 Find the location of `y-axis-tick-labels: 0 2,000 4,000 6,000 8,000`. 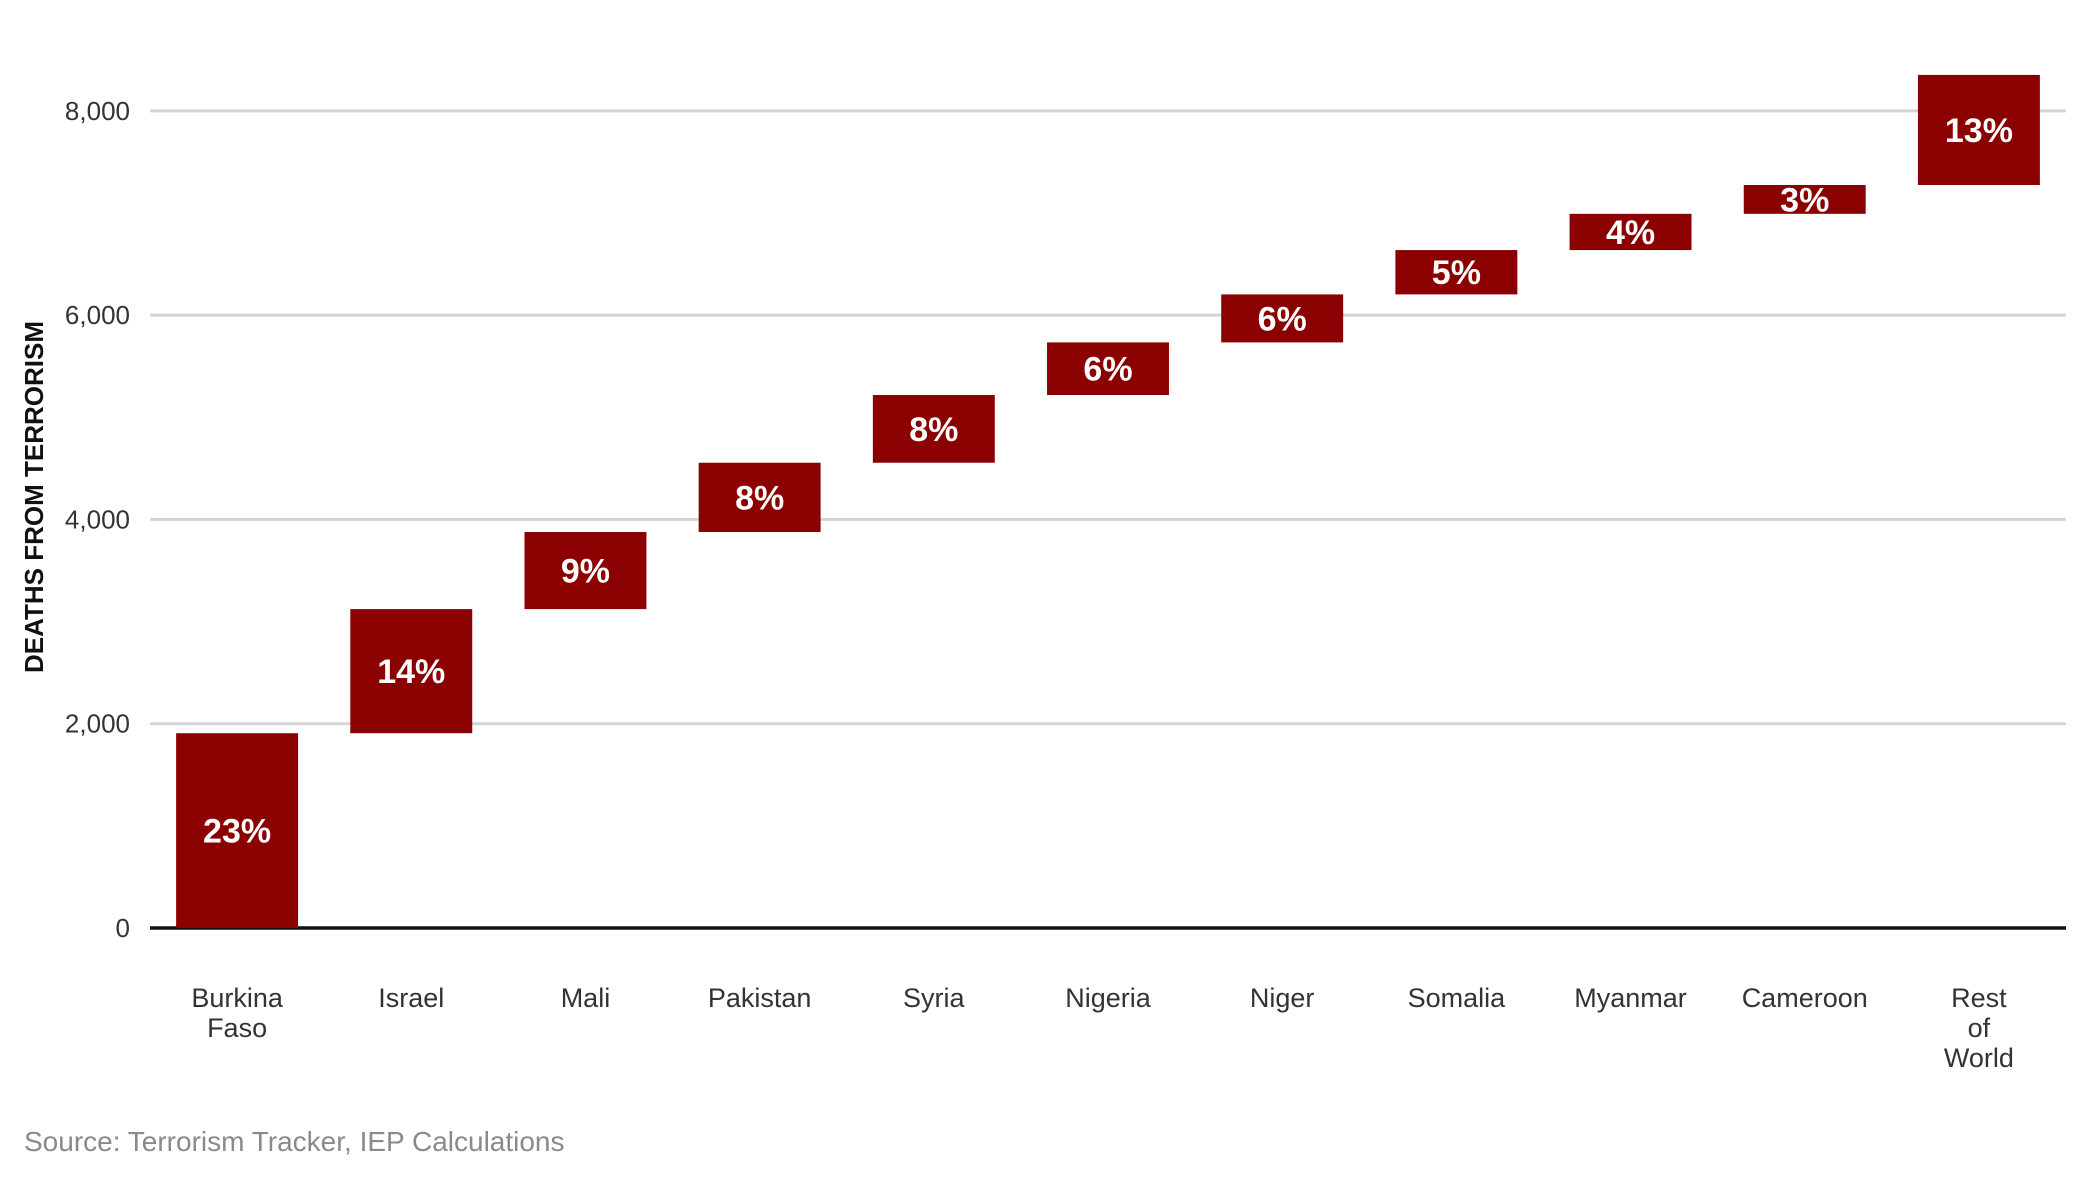

y-axis-tick-labels: 0 2,000 4,000 6,000 8,000 is located at coordinates (97, 519).